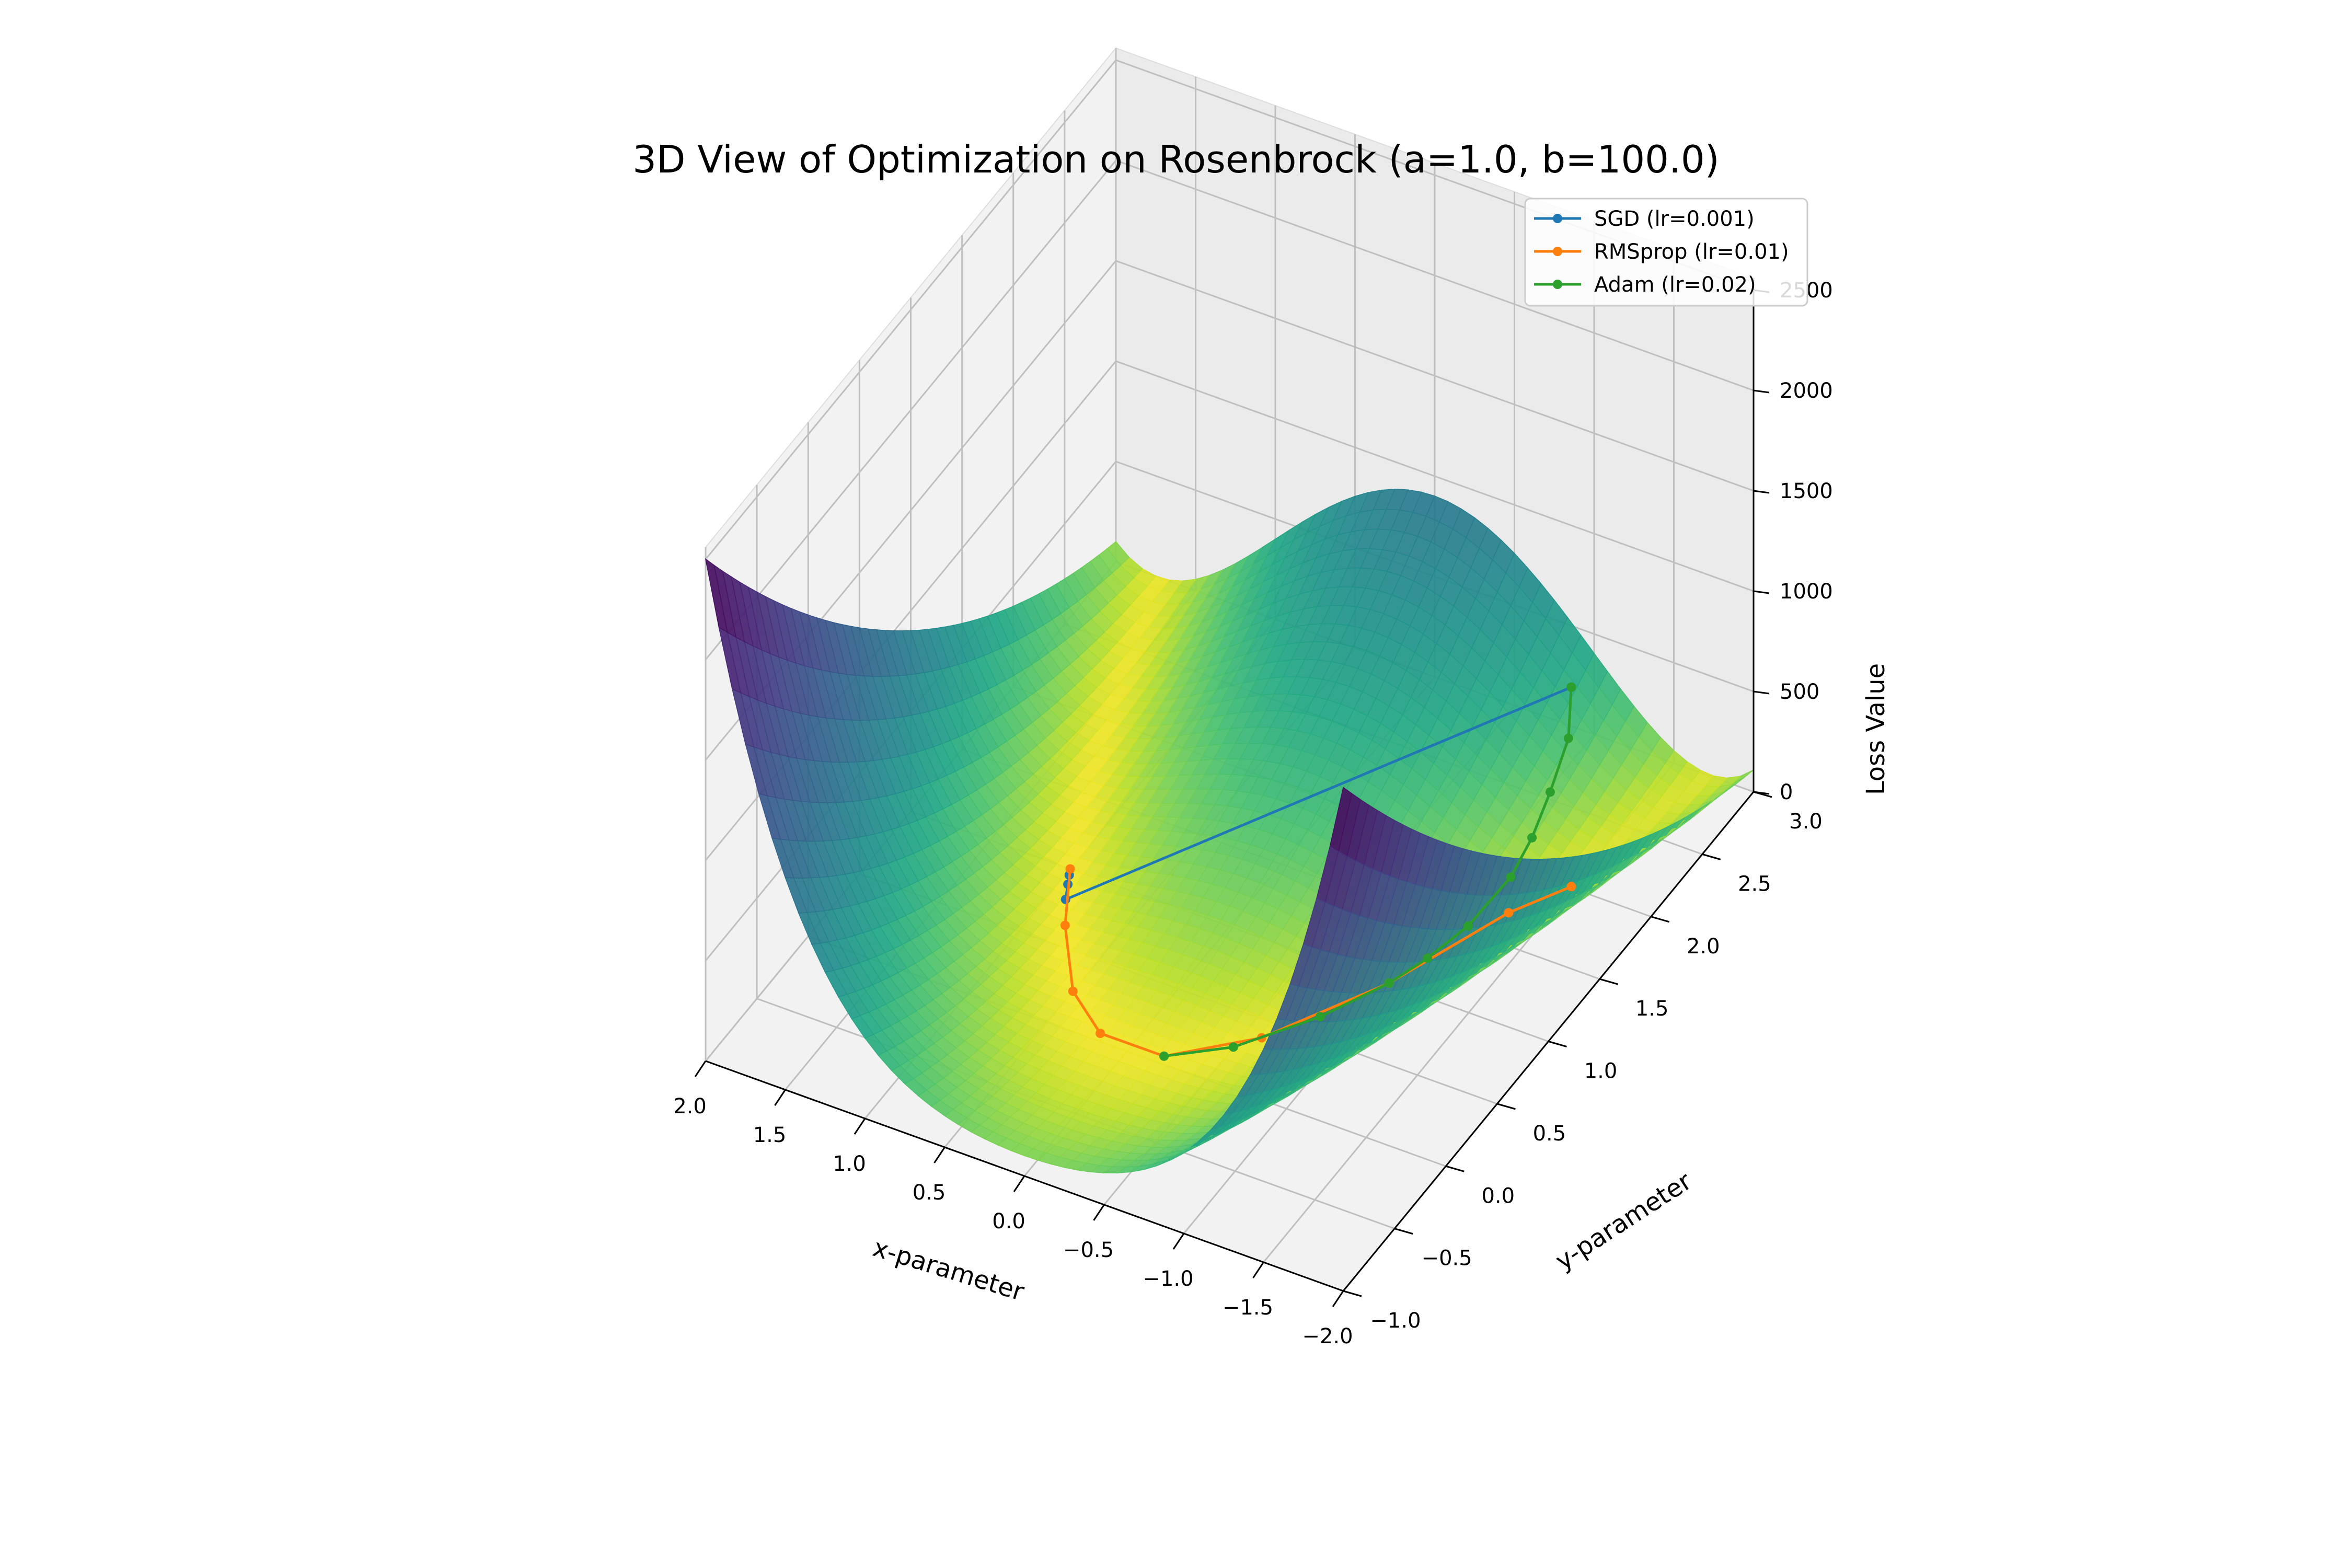  What do you see at coordinates (1806, 822) in the screenshot?
I see `y-tick-label: 3.0` at bounding box center [1806, 822].